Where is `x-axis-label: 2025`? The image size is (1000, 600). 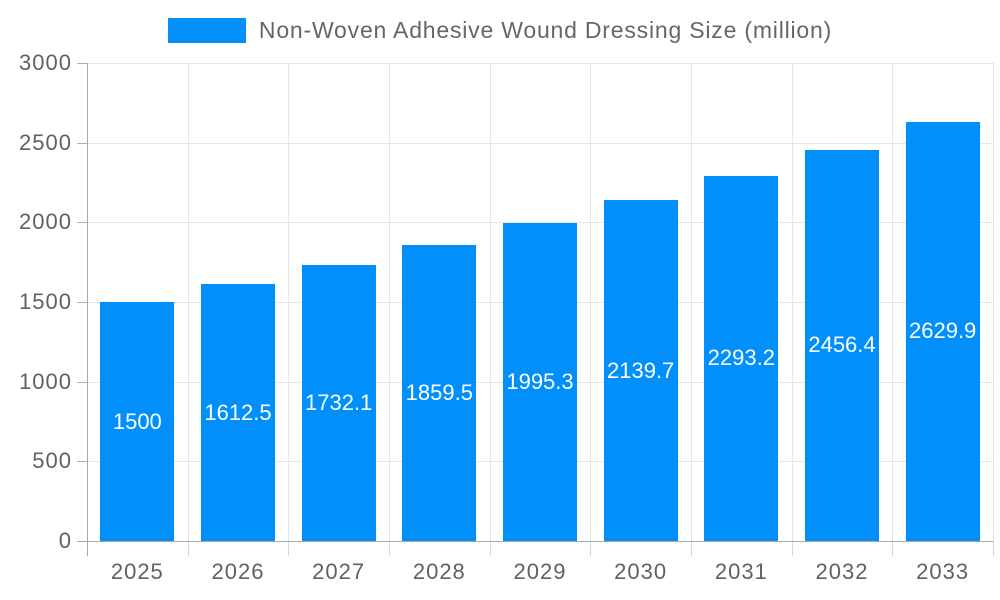
x-axis-label: 2025 is located at coordinates (137, 571).